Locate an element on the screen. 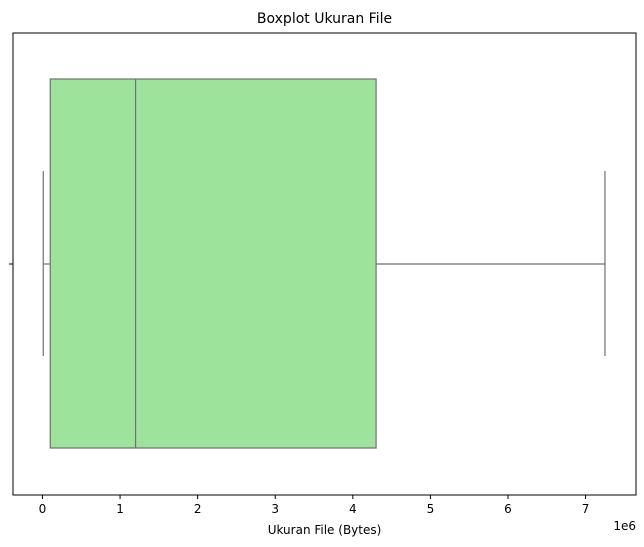  x-tick-label: 6 is located at coordinates (508, 509).